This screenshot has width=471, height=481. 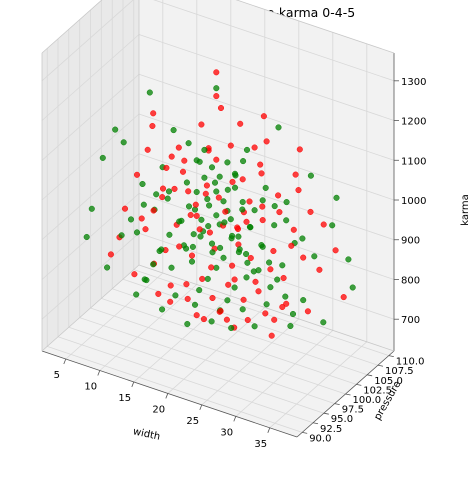 What do you see at coordinates (124, 398) in the screenshot?
I see `x-tick-label: 15` at bounding box center [124, 398].